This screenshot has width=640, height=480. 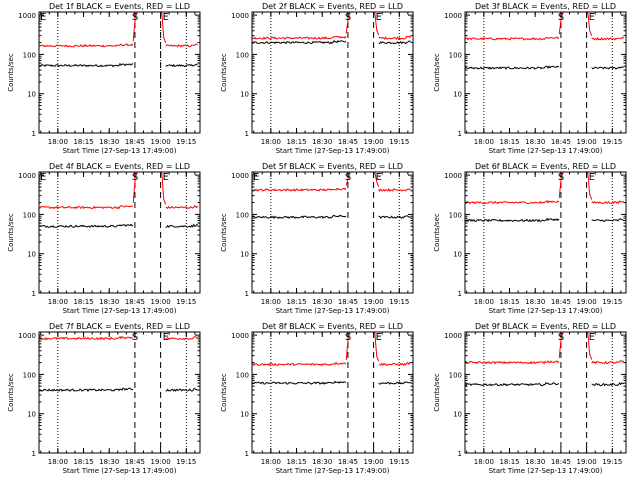 I want to click on panel-title: Det 7f BLACK = Events, RED = LLD, so click(x=119, y=326).